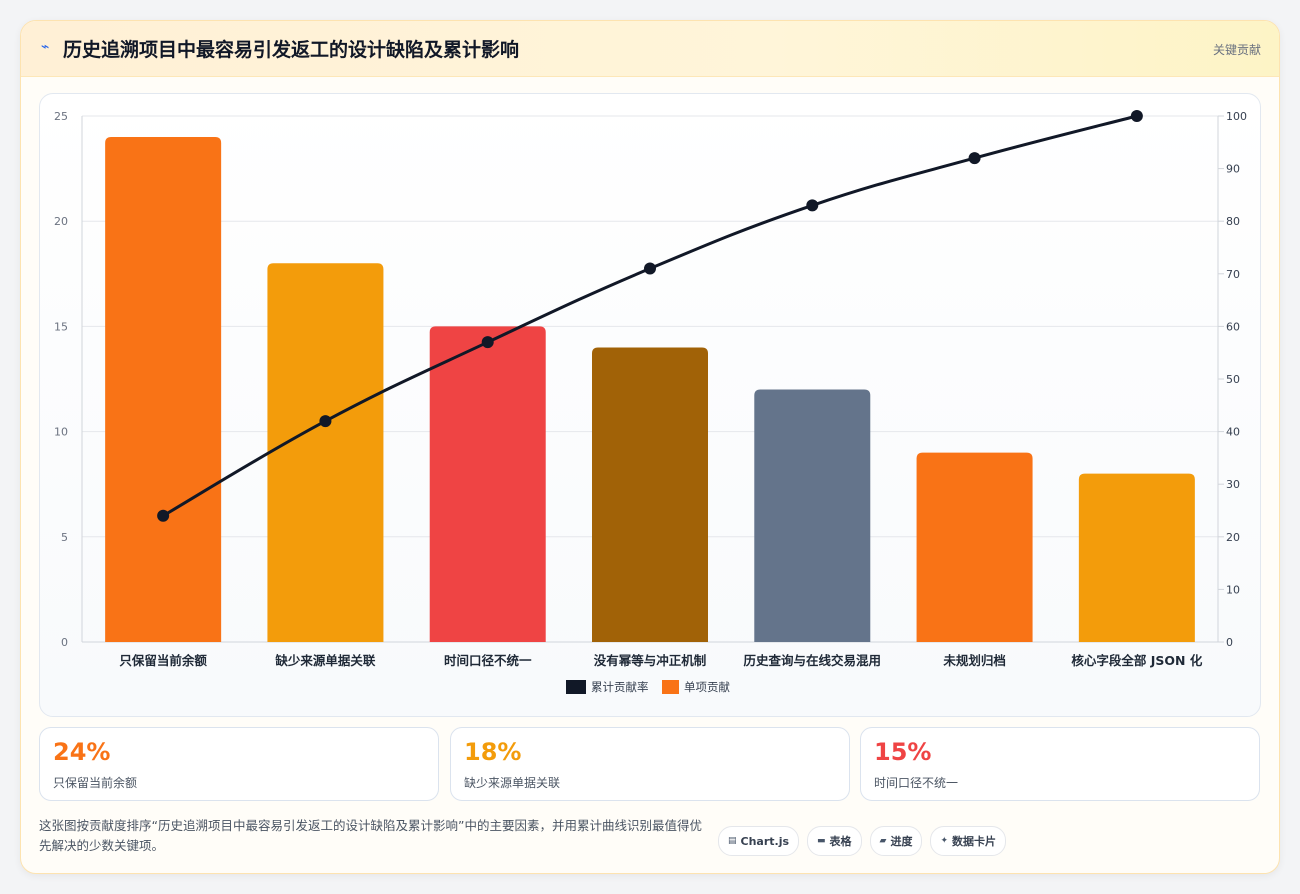 This screenshot has height=894, width=1300. I want to click on kpi-value: 24%, so click(82, 752).